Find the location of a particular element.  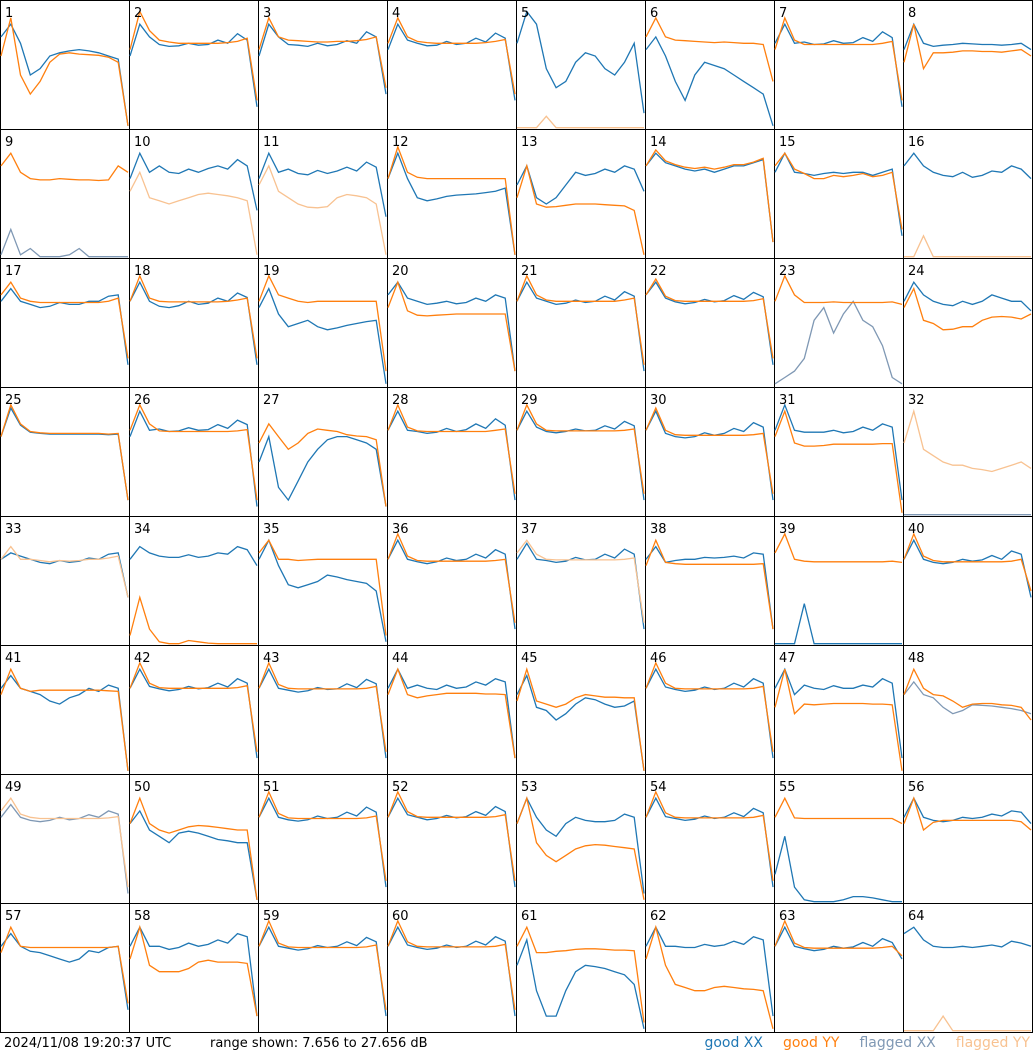

panel-label: 45 is located at coordinates (529, 658).